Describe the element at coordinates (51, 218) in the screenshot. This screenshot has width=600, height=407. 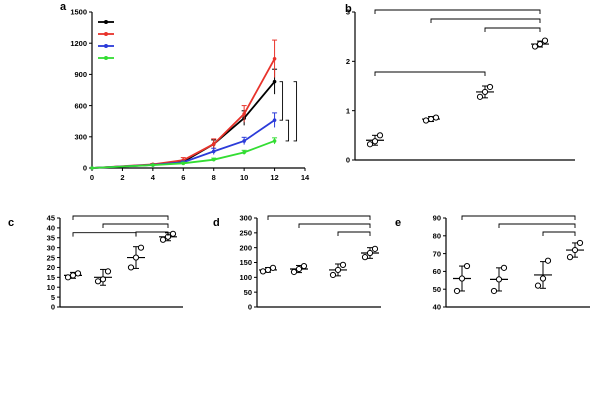
I see `y-tick-label-c: 45` at that location.